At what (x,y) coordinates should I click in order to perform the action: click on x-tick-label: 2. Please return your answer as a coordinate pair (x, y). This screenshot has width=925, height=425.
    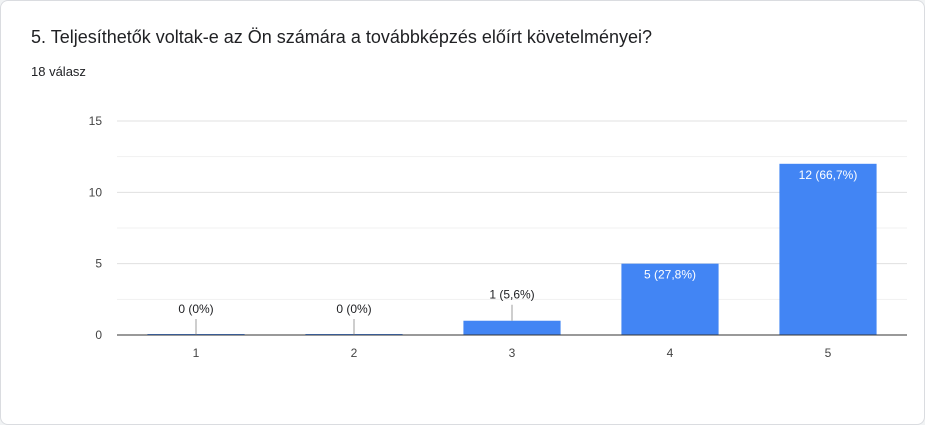
    Looking at the image, I should click on (354, 353).